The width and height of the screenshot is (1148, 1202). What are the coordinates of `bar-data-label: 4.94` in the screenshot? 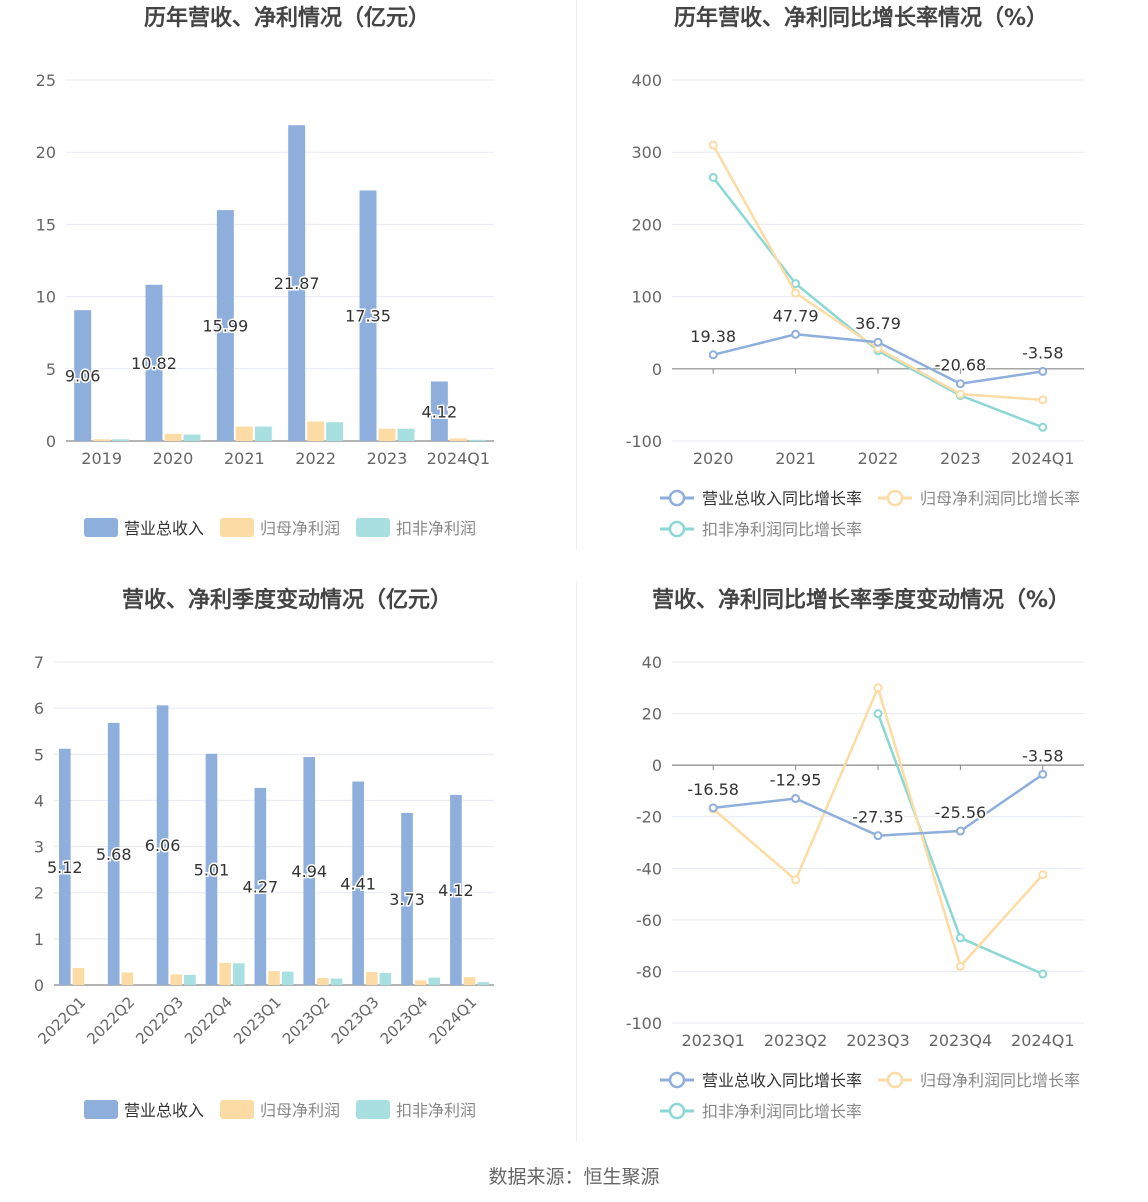 It's located at (309, 871).